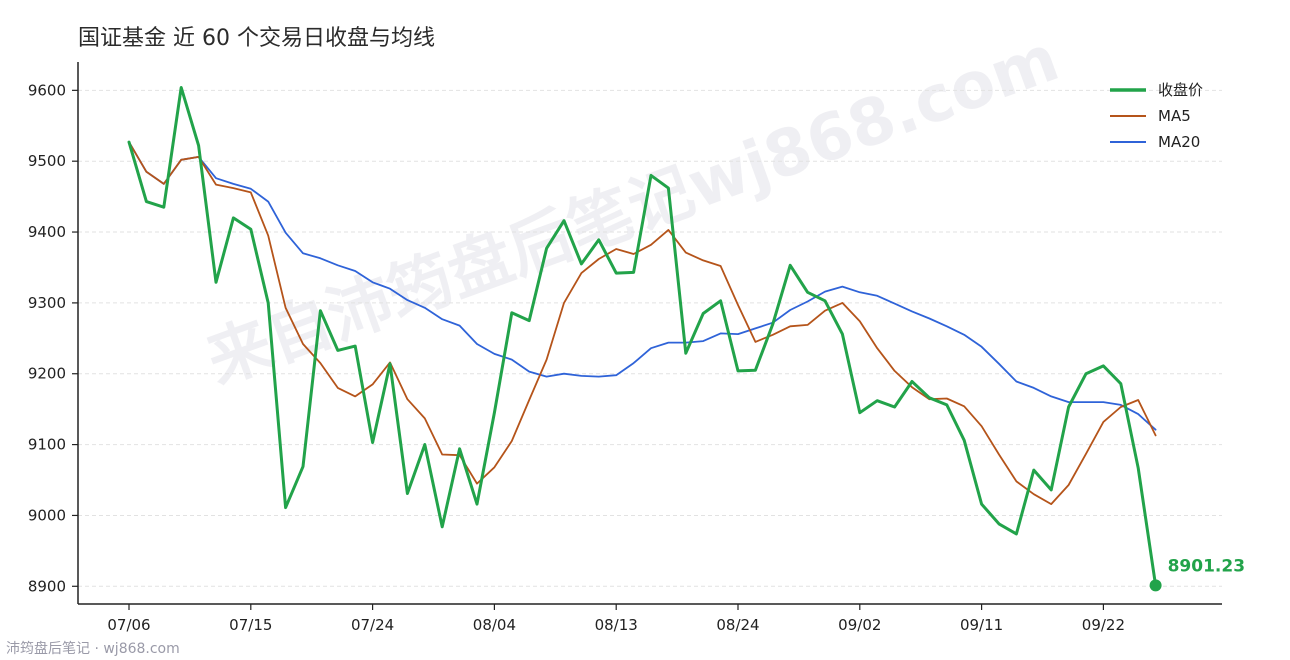 The image size is (1290, 660). I want to click on y-tick-label: 8900, so click(47, 586).